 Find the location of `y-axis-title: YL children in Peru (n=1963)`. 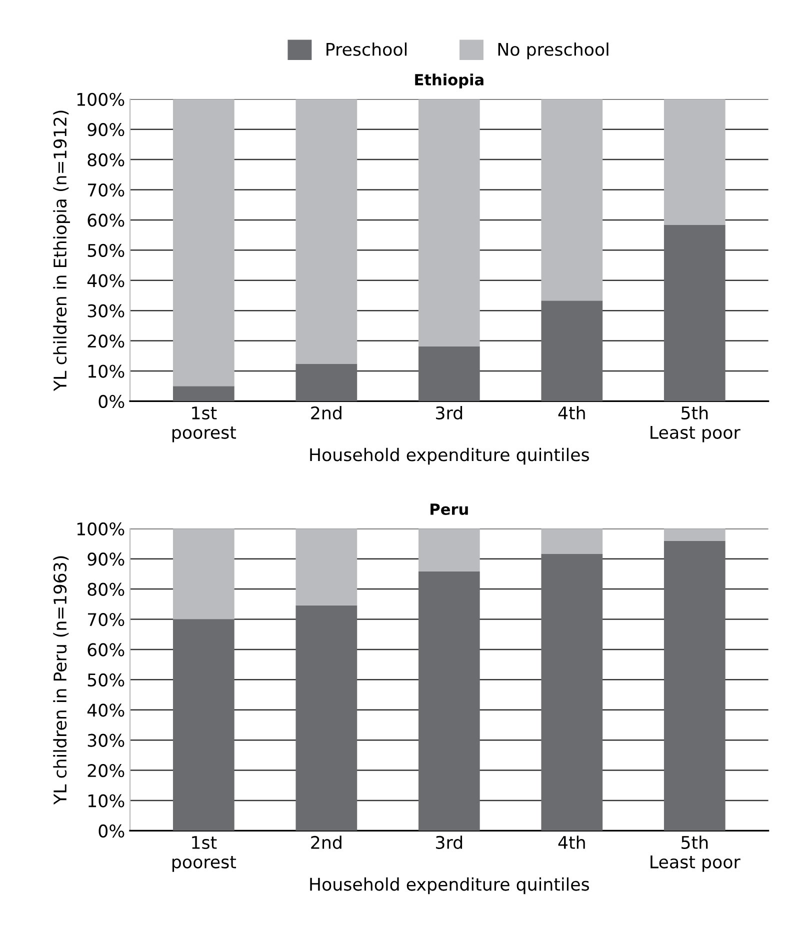

y-axis-title: YL children in Peru (n=1963) is located at coordinates (61, 680).